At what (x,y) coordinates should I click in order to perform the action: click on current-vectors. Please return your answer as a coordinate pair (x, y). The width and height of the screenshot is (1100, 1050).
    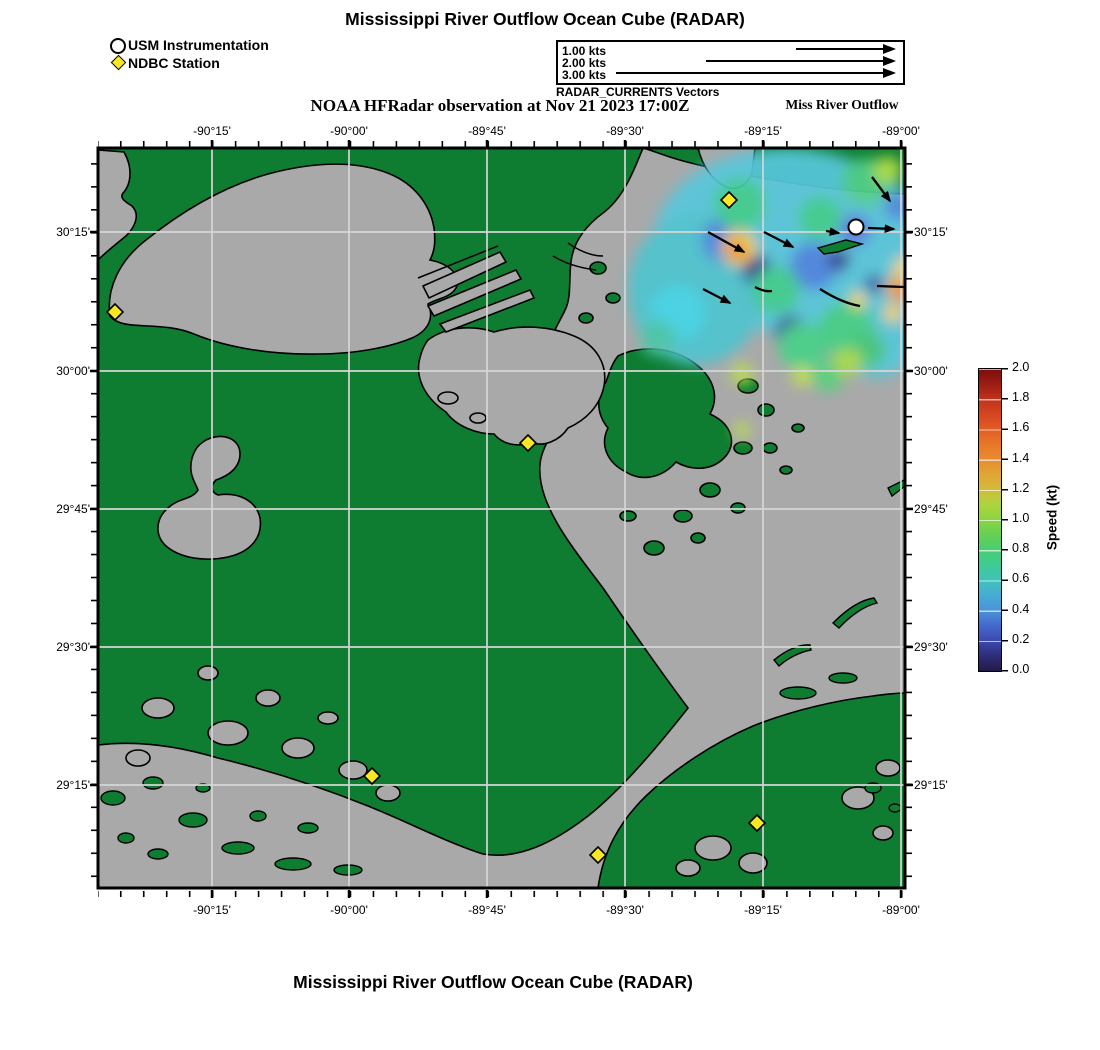
    Looking at the image, I should click on (803, 242).